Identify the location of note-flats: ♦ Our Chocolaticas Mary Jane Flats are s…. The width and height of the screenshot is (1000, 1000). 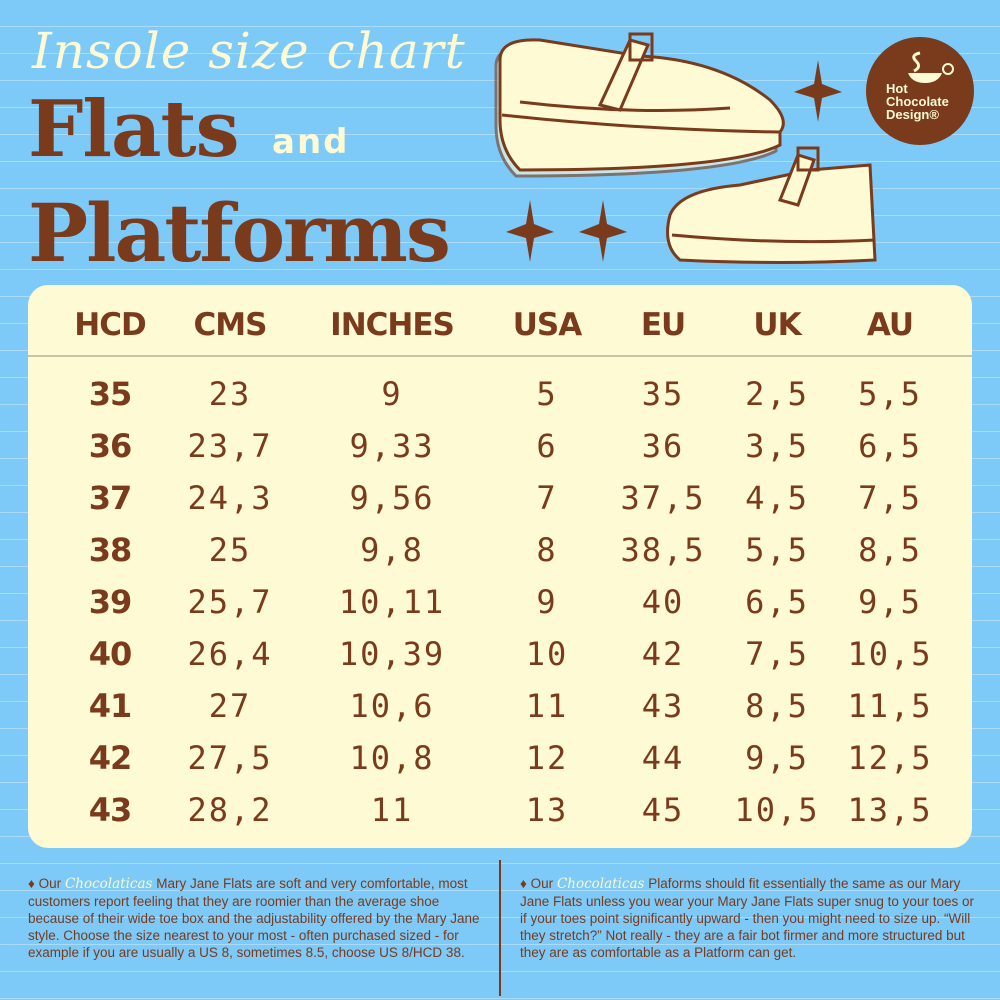
(259, 918).